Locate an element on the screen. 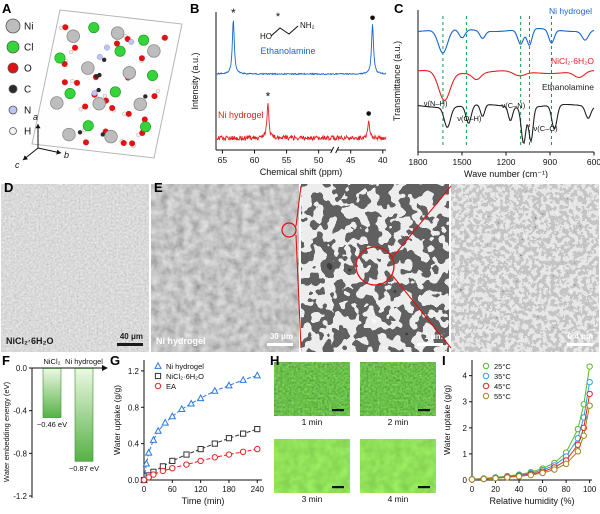 The image size is (600, 514). scale-text-04um: 0.4 μm is located at coordinates (580, 336).